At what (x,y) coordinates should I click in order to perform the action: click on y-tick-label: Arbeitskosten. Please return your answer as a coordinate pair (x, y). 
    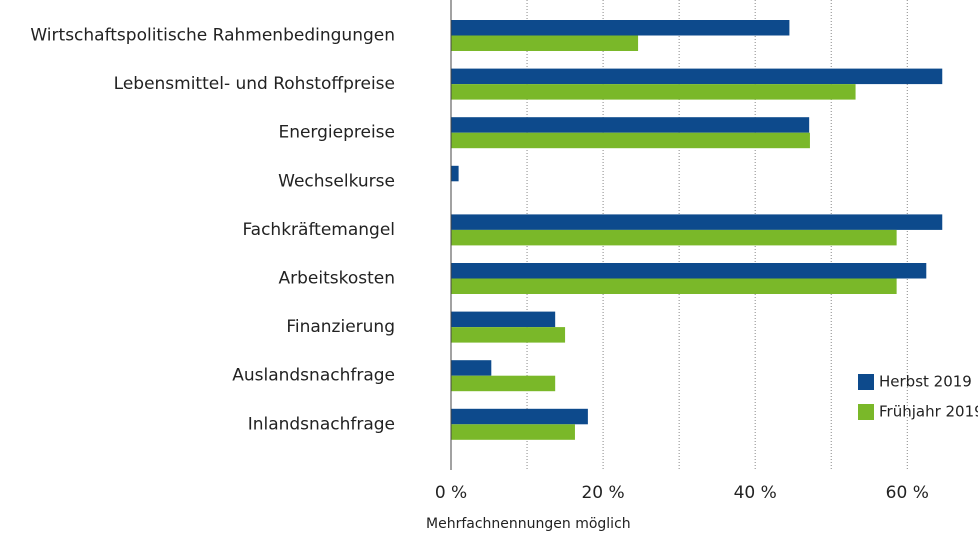
    Looking at the image, I should click on (336, 279).